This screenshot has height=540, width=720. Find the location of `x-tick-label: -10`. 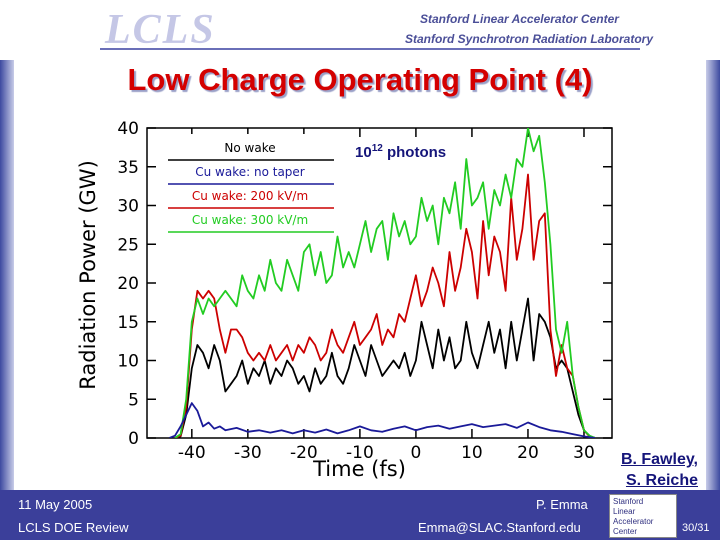

x-tick-label: -10 is located at coordinates (360, 453).